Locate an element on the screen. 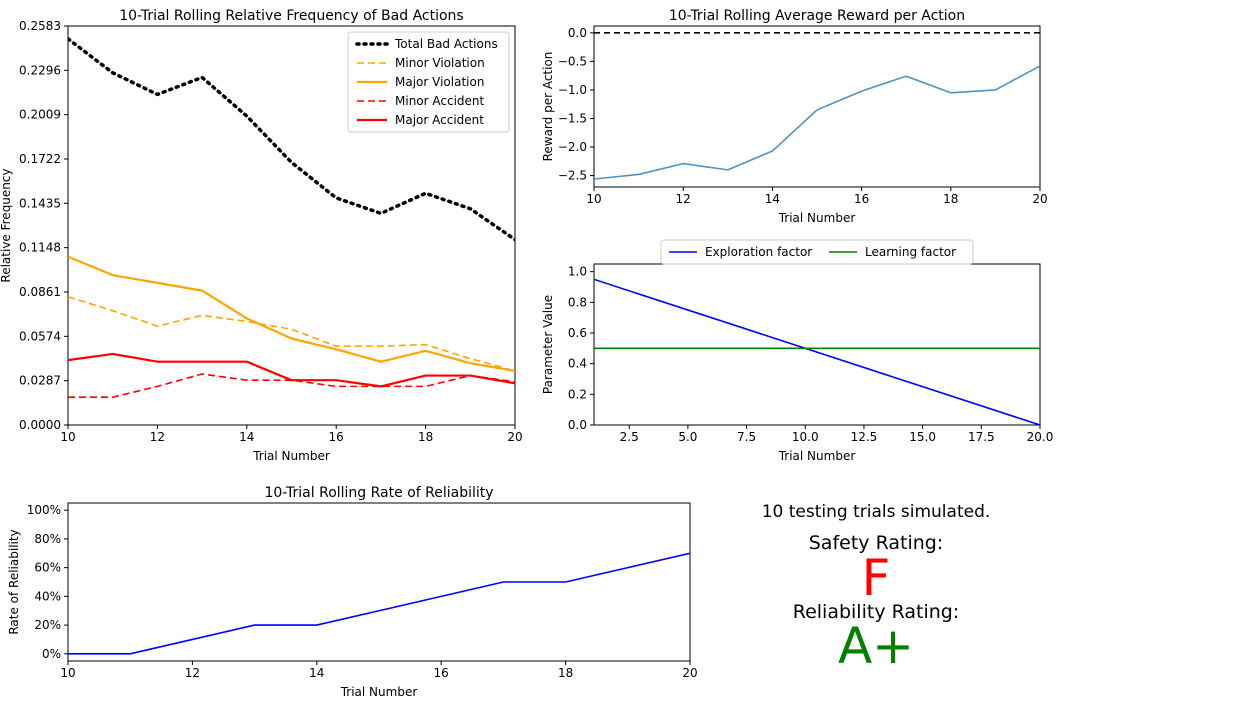  x-tick-label: 10.0 is located at coordinates (805, 437).